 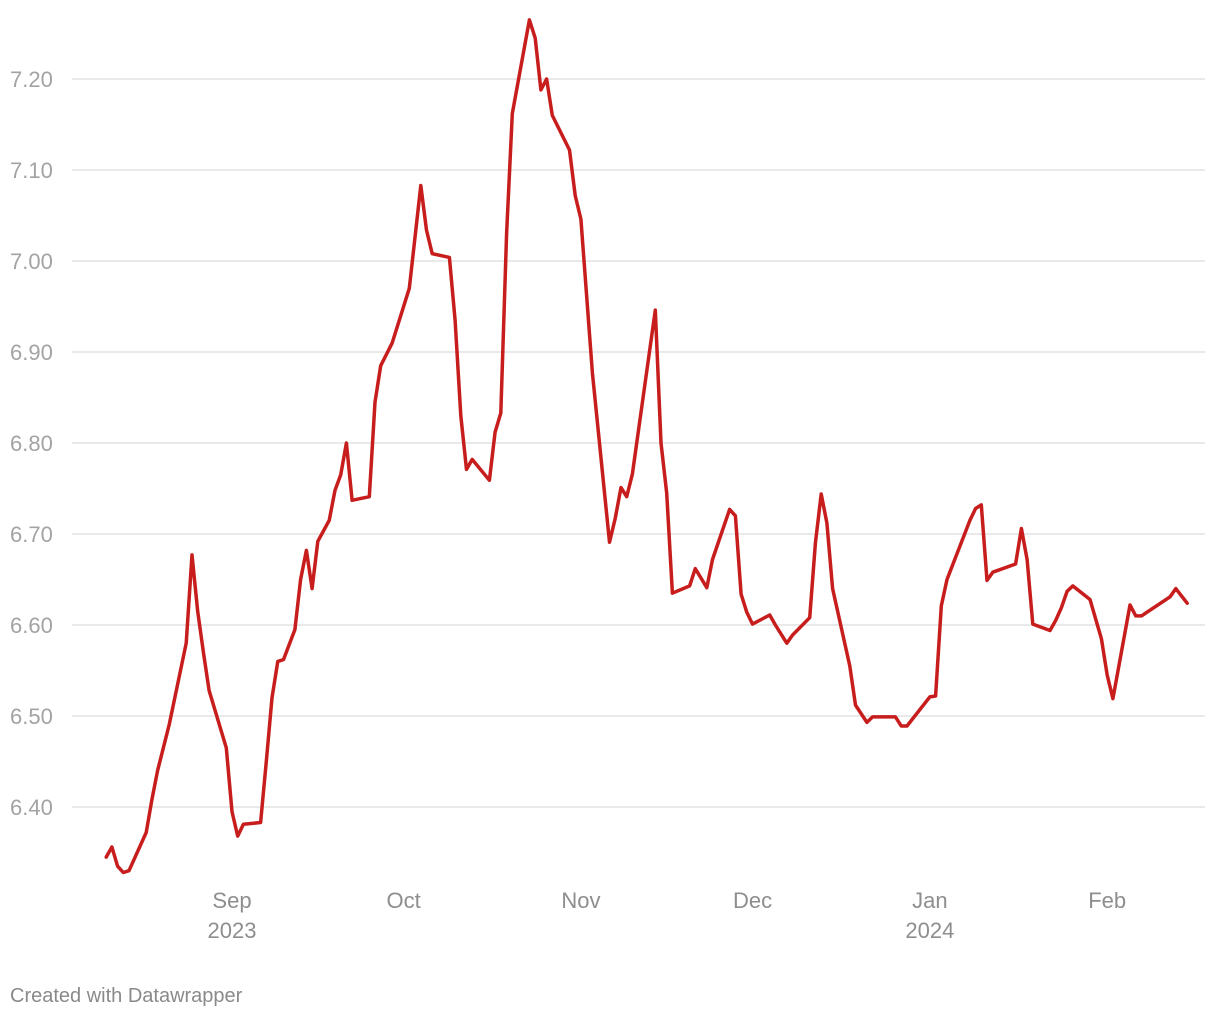 What do you see at coordinates (31, 352) in the screenshot?
I see `y-tick-label: 6.90` at bounding box center [31, 352].